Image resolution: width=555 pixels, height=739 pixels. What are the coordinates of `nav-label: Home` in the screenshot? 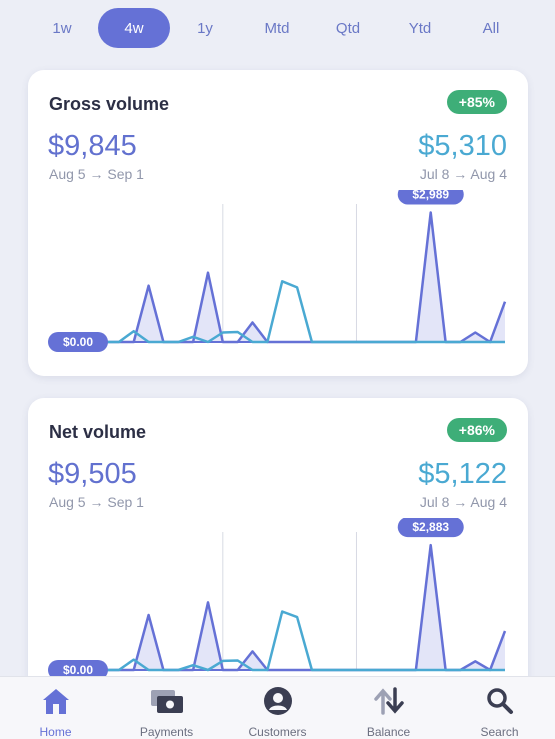 It's located at (55, 732).